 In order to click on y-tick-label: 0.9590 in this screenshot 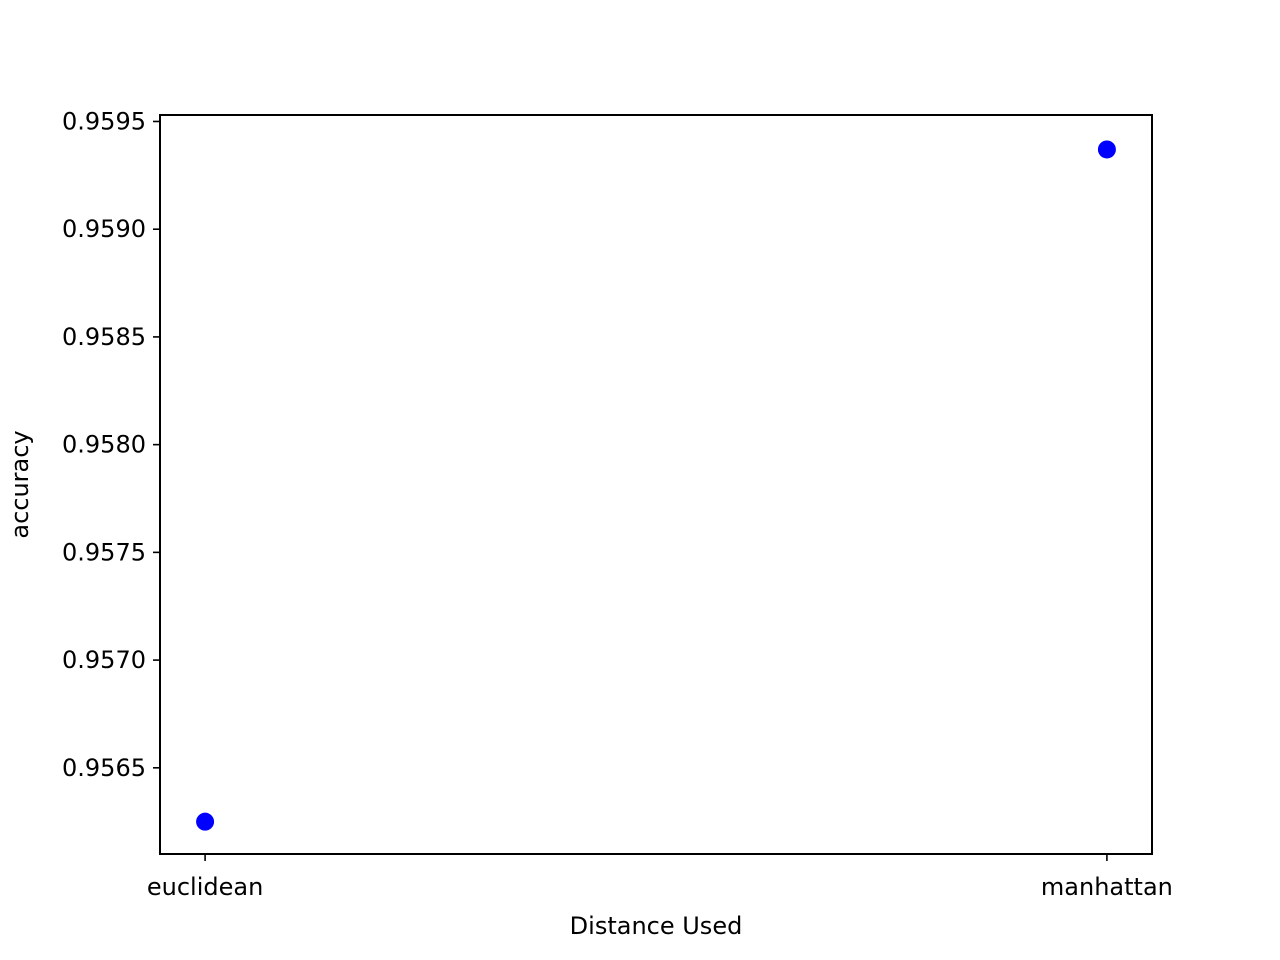, I will do `click(104, 229)`.